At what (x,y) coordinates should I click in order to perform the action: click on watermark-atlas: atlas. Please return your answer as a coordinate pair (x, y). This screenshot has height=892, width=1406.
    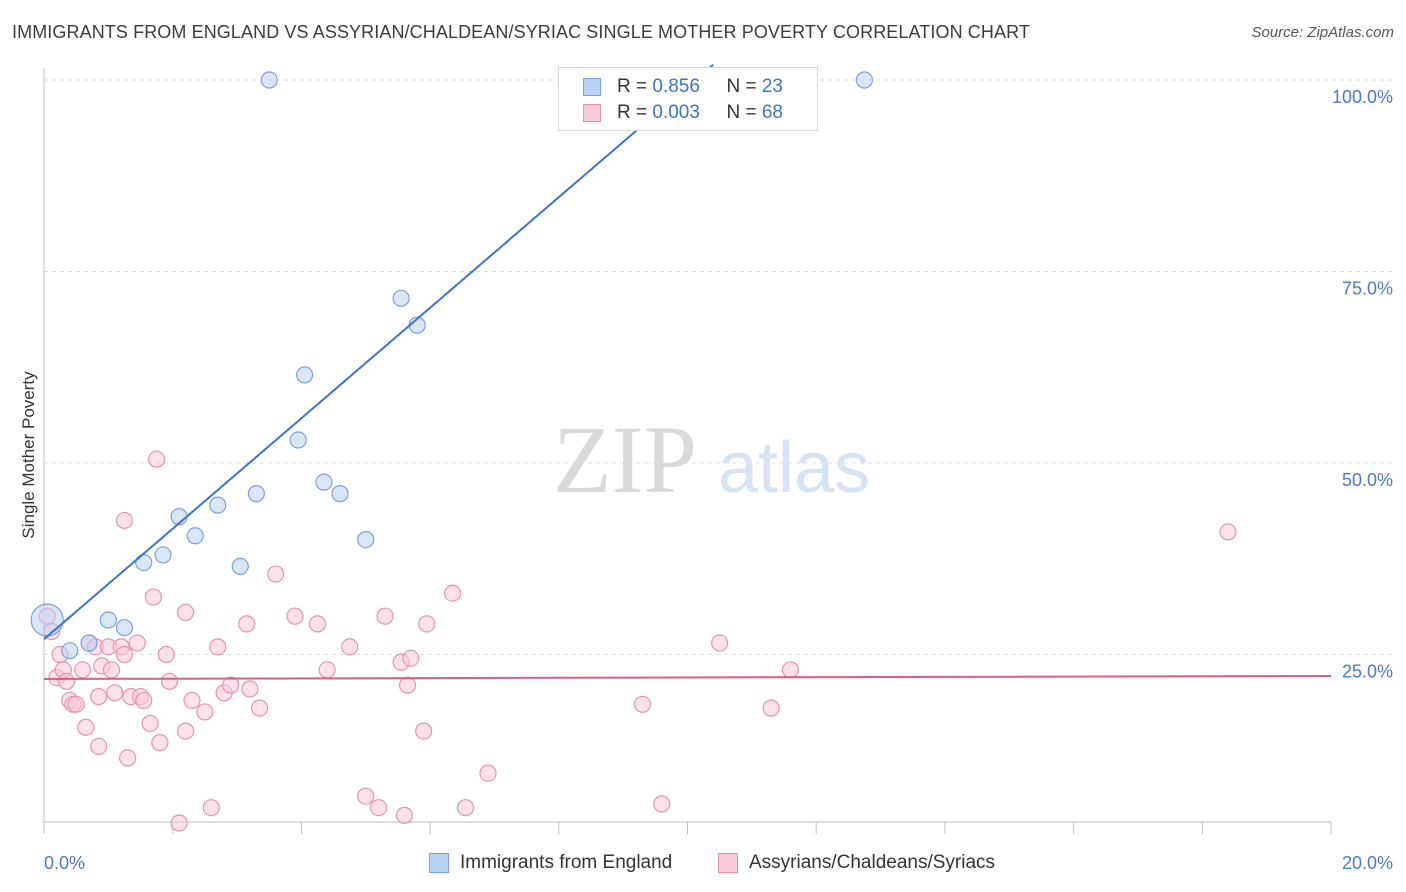
    Looking at the image, I should click on (794, 468).